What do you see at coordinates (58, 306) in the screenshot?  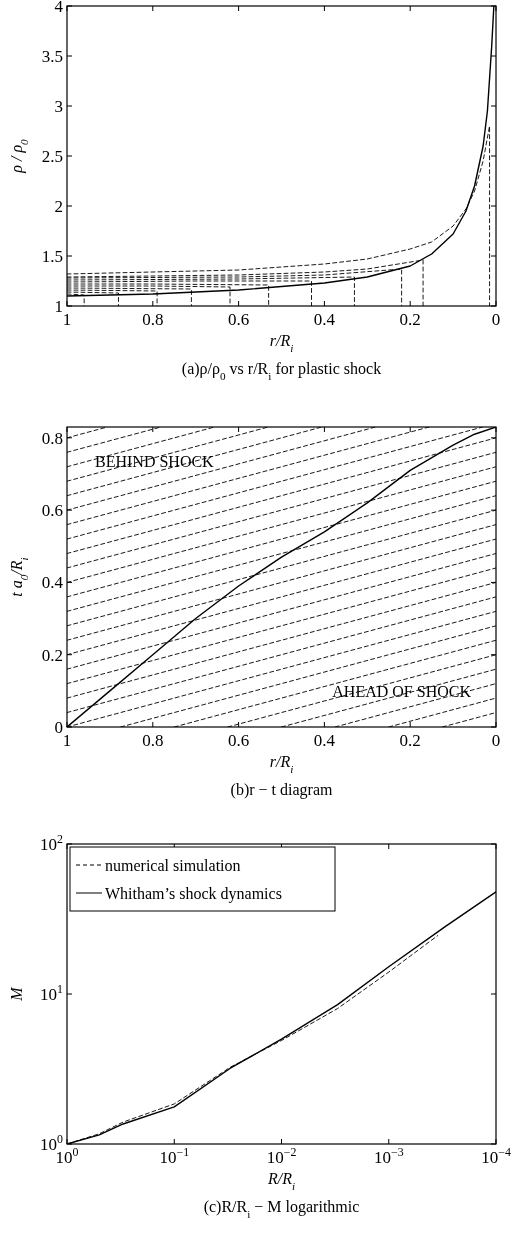 I see `y-tick-label: 1` at bounding box center [58, 306].